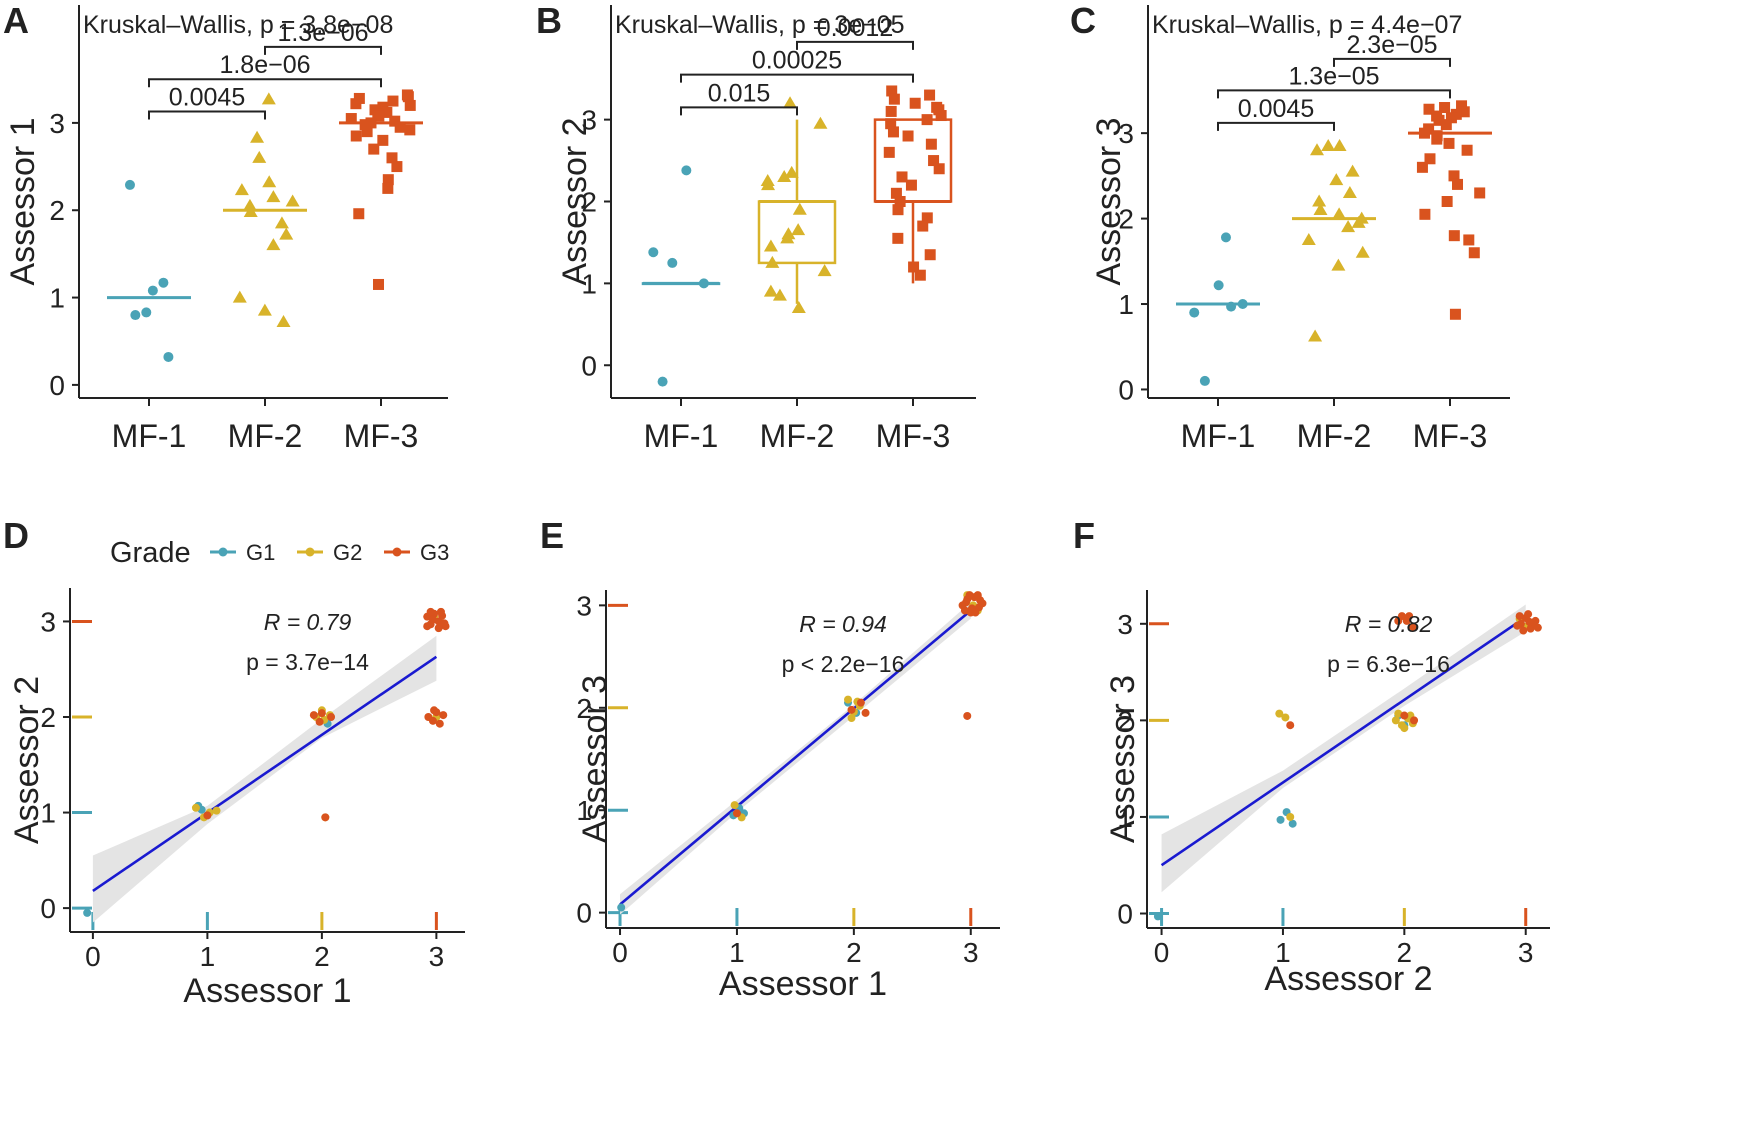 The width and height of the screenshot is (1746, 1124). What do you see at coordinates (552, 535) in the screenshot?
I see `panel-letter: E` at bounding box center [552, 535].